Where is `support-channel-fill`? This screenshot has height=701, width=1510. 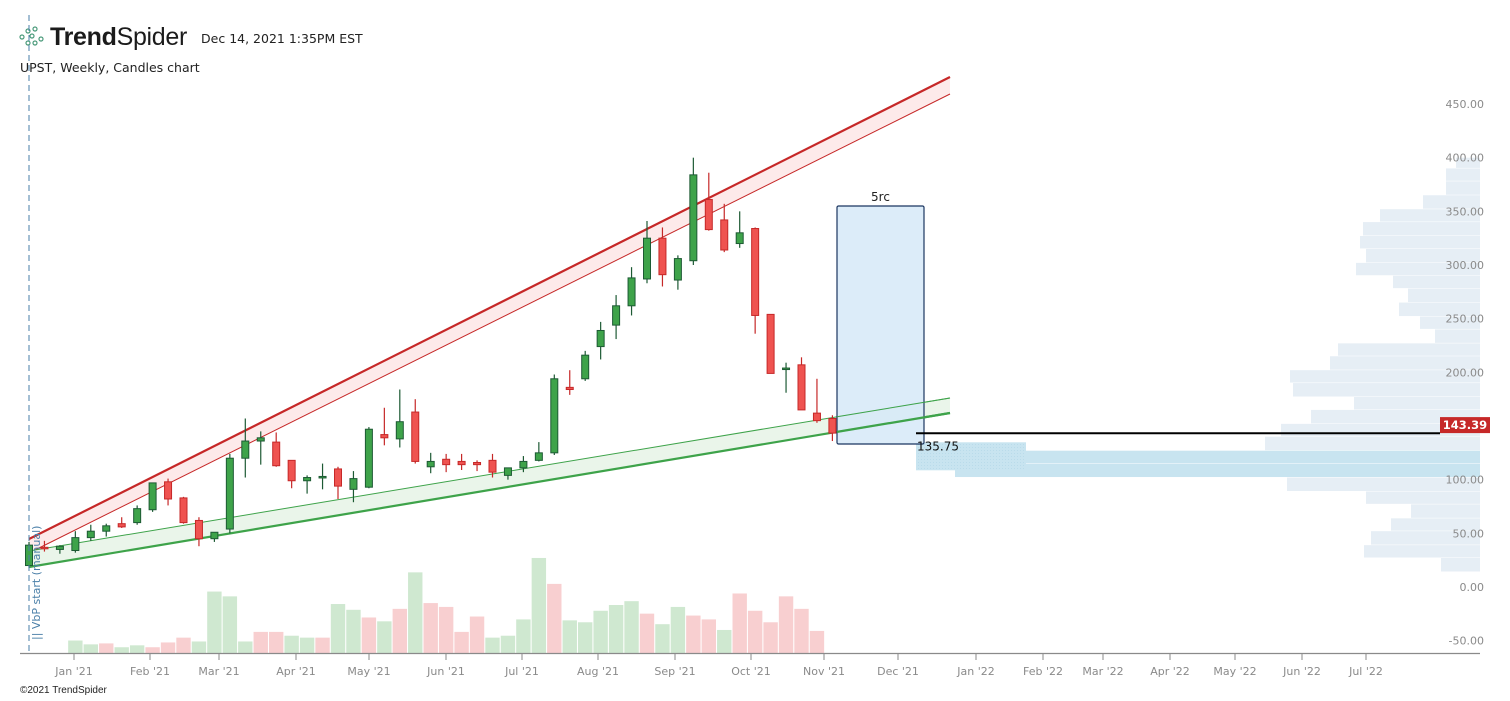 support-channel-fill is located at coordinates (489, 482).